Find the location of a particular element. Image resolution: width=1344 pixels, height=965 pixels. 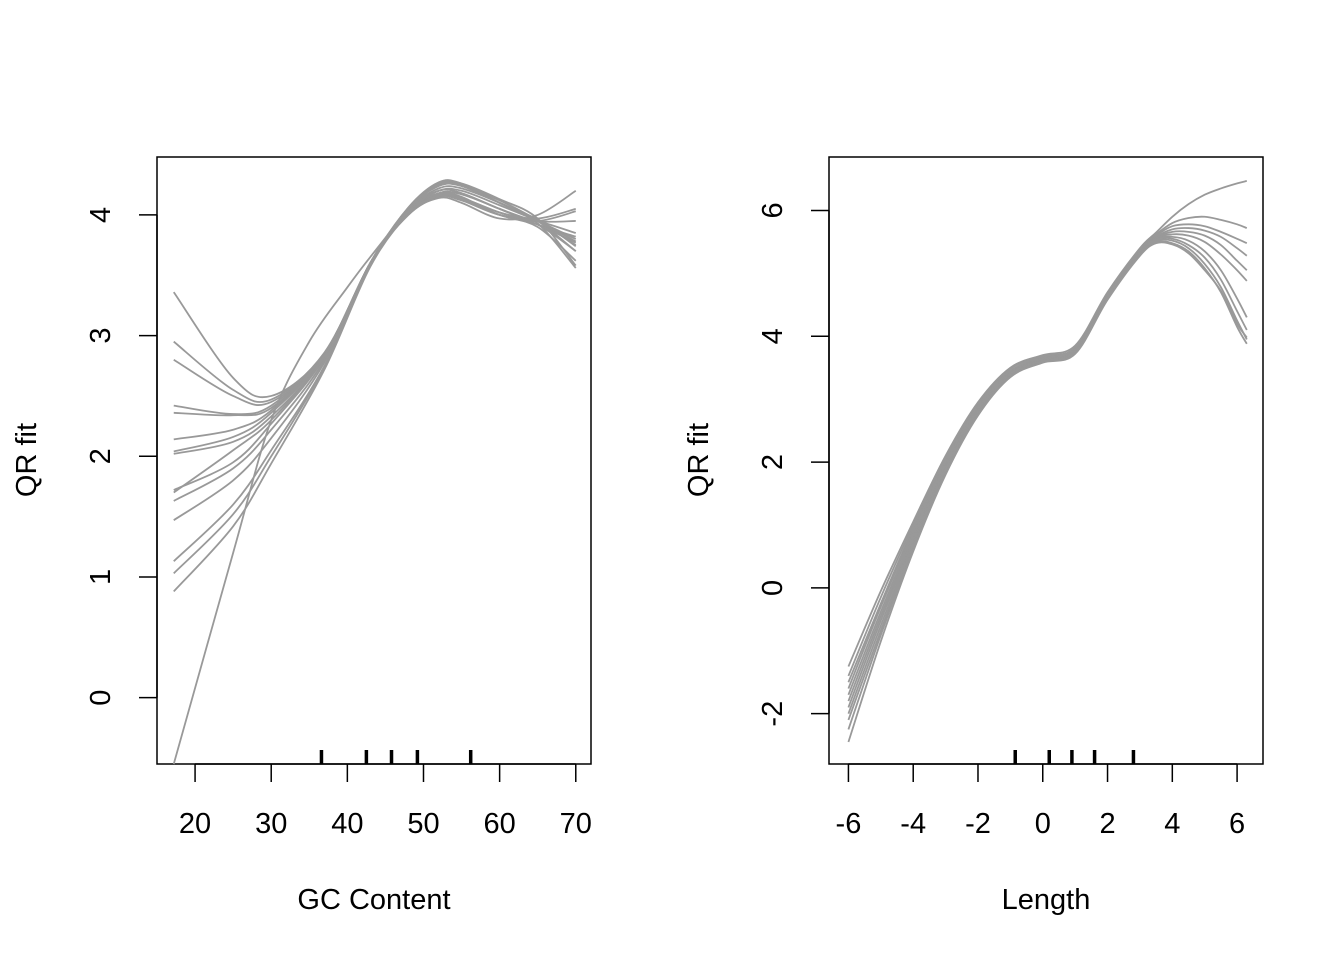

x-axis-label: GC Content is located at coordinates (373, 900).